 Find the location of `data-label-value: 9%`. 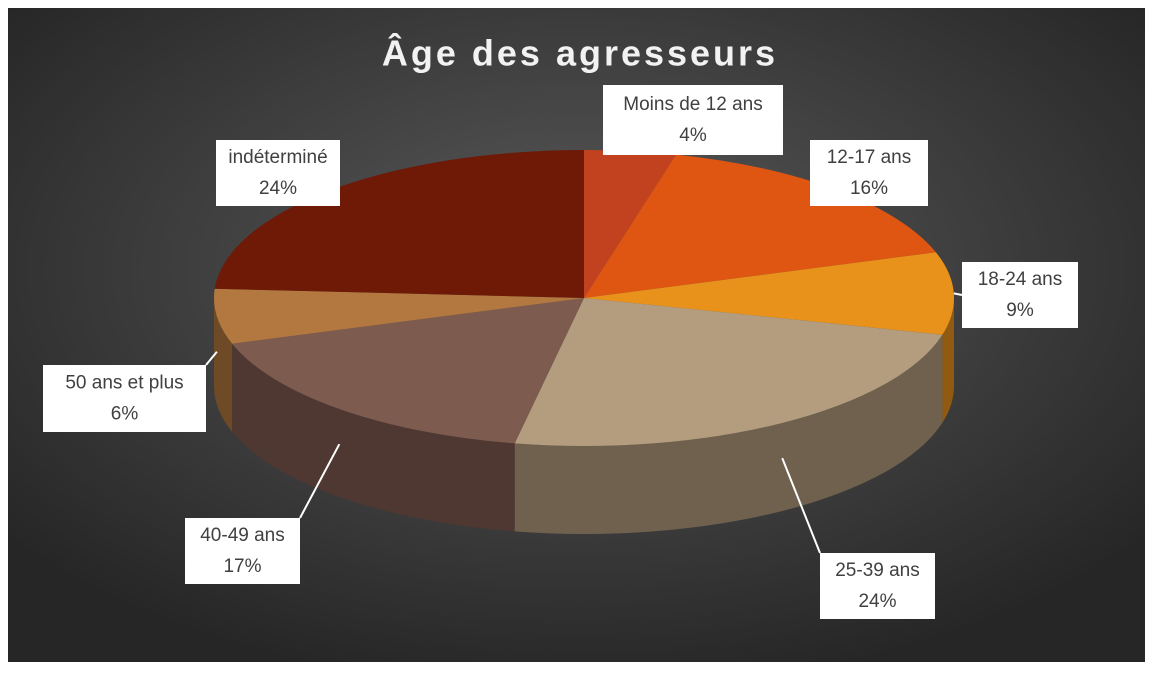

data-label-value: 9% is located at coordinates (1020, 310).